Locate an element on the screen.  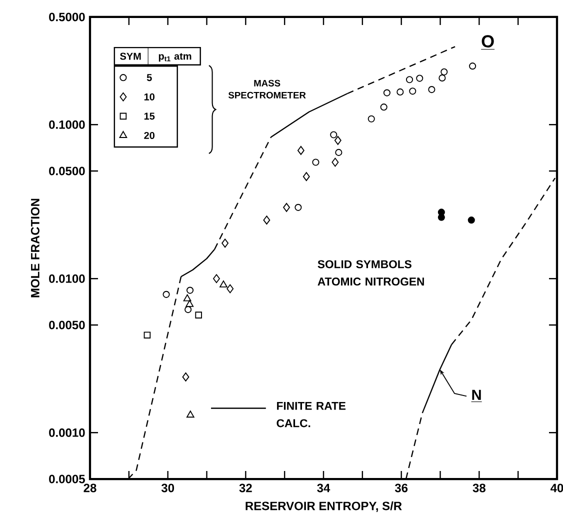
annotation: SOLID SYMBOLS ATOMIC NITROGEN is located at coordinates (371, 273).